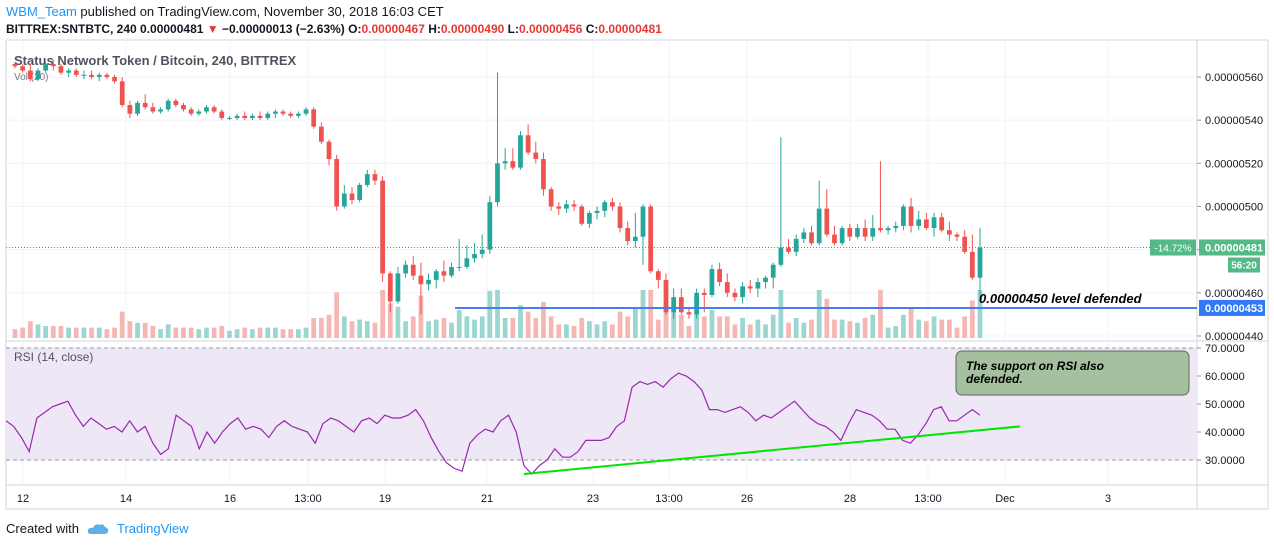  What do you see at coordinates (97, 528) in the screenshot?
I see `footer: Created with TradingView` at bounding box center [97, 528].